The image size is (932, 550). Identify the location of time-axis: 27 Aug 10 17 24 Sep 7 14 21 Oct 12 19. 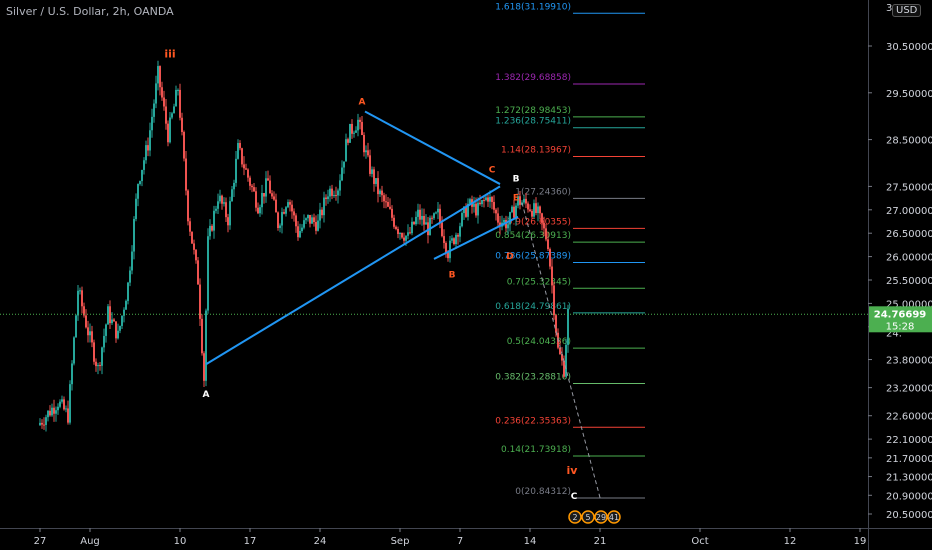
(466, 537).